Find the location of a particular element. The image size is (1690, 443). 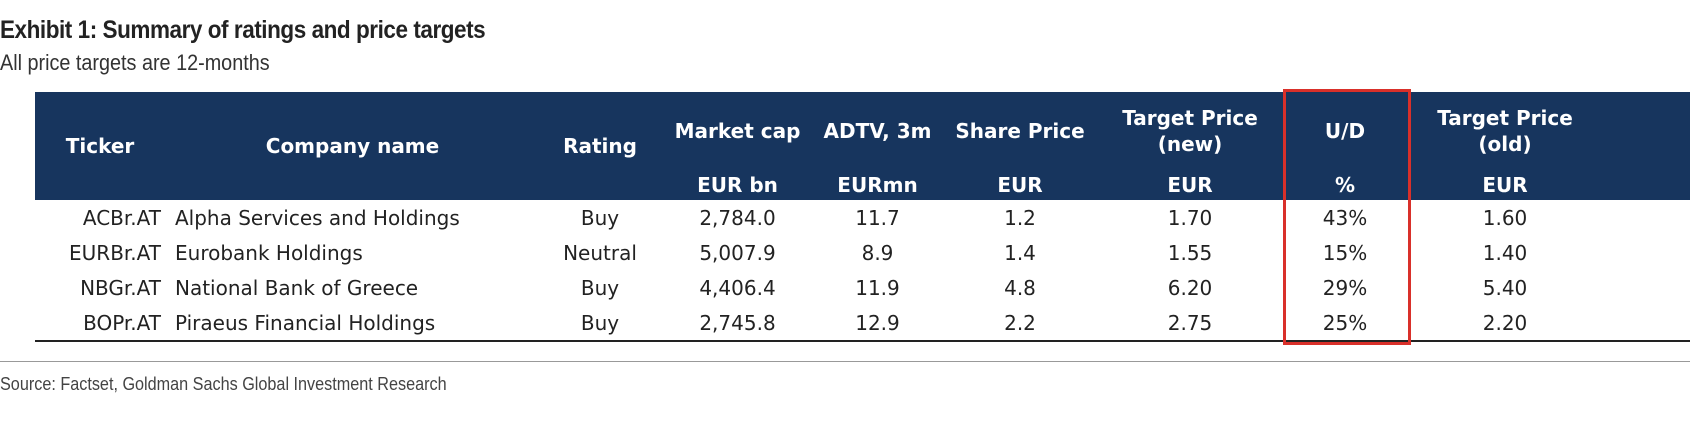

table-cell: Eurobank Holdings is located at coordinates (269, 252).